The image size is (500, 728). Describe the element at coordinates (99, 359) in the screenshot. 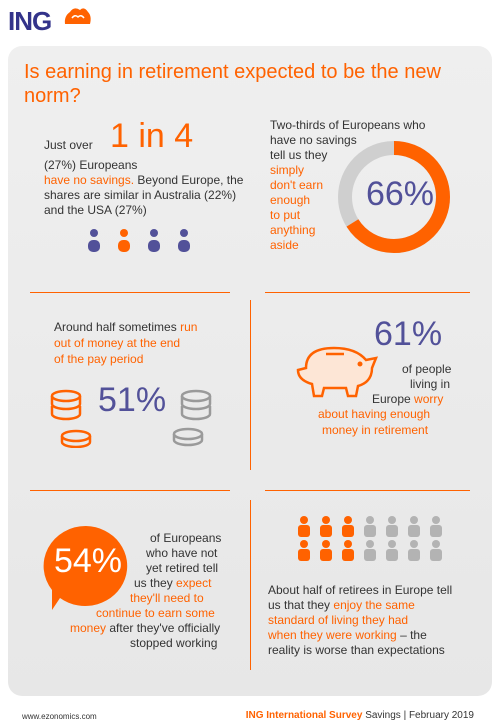

I see `s3-hl3: of the pay period` at that location.